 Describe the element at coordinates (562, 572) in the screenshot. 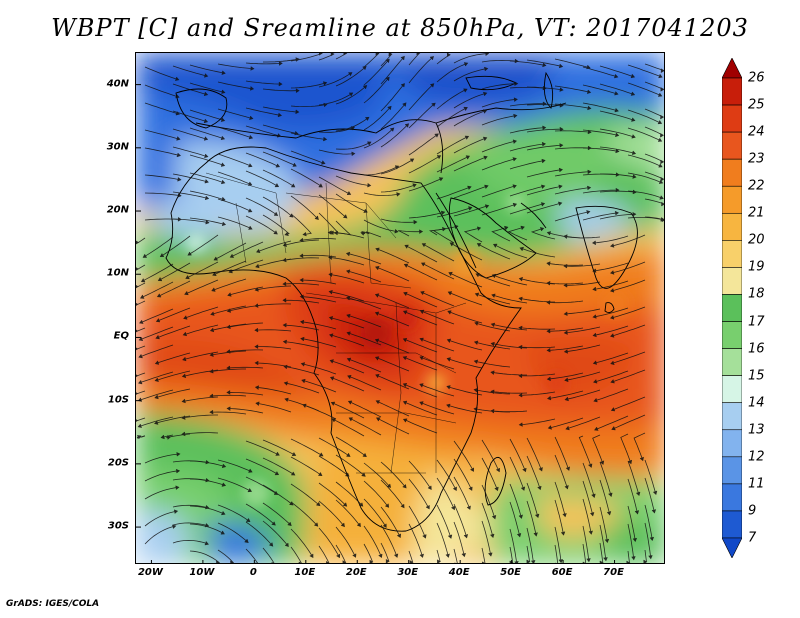

I see `lon-tick-label: 60E` at that location.